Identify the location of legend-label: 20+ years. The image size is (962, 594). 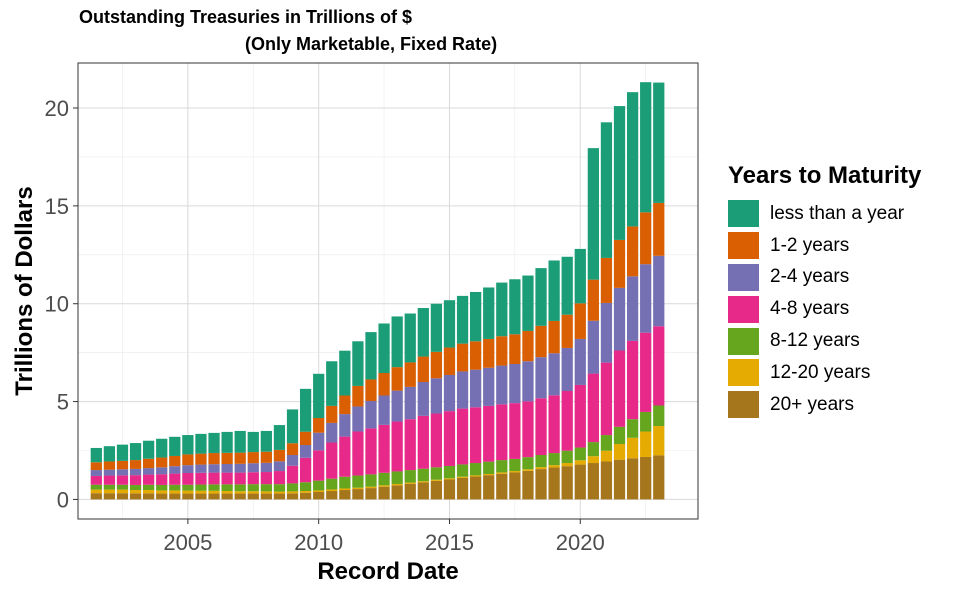
(812, 404).